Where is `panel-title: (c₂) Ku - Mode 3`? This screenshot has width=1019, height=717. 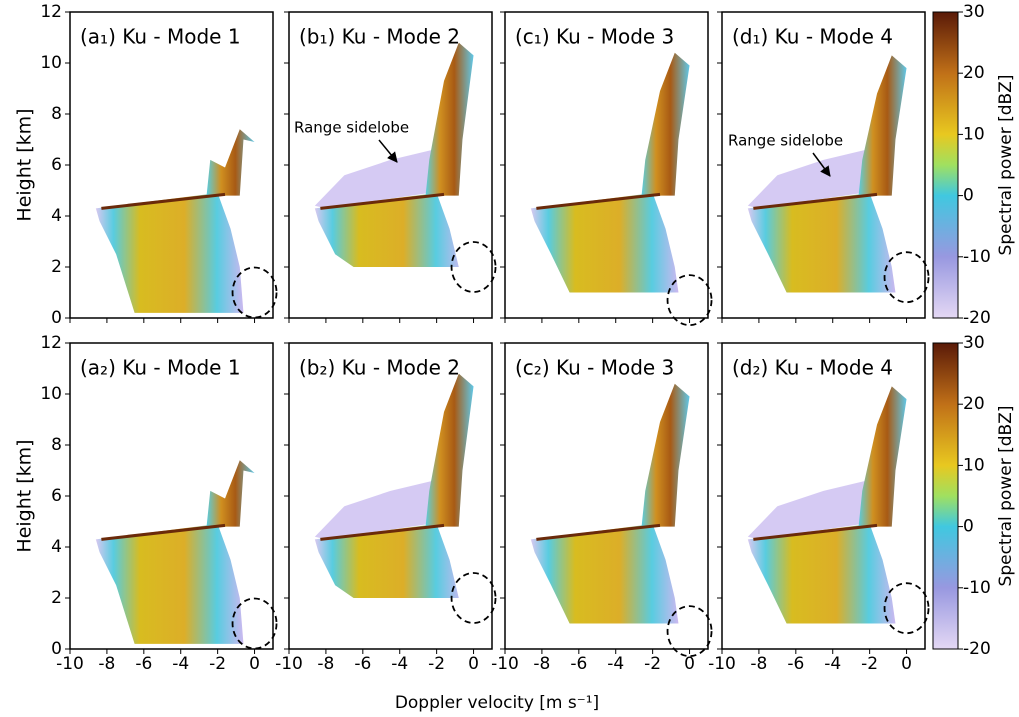 panel-title: (c₂) Ku - Mode 3 is located at coordinates (594, 368).